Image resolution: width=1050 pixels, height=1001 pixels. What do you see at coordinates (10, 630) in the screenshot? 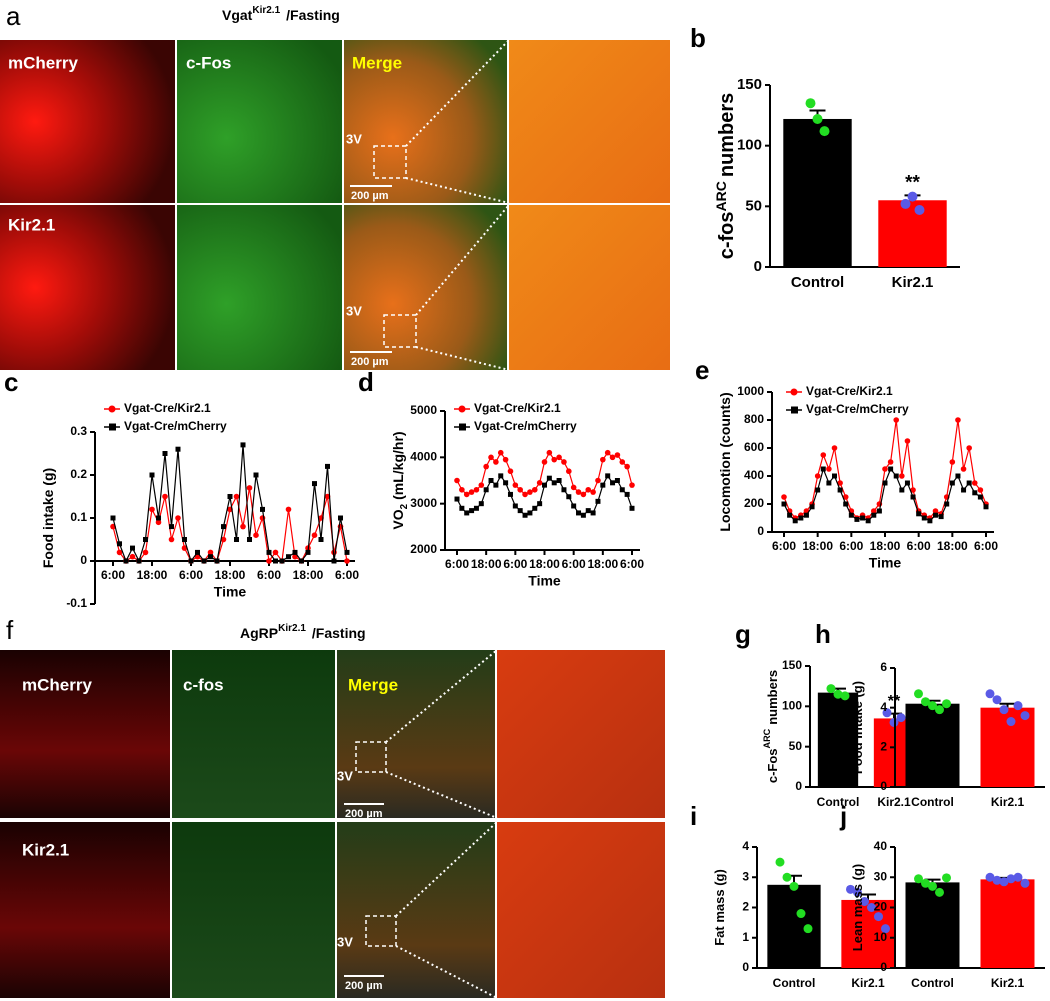
I see `panel-letter: f` at bounding box center [10, 630].